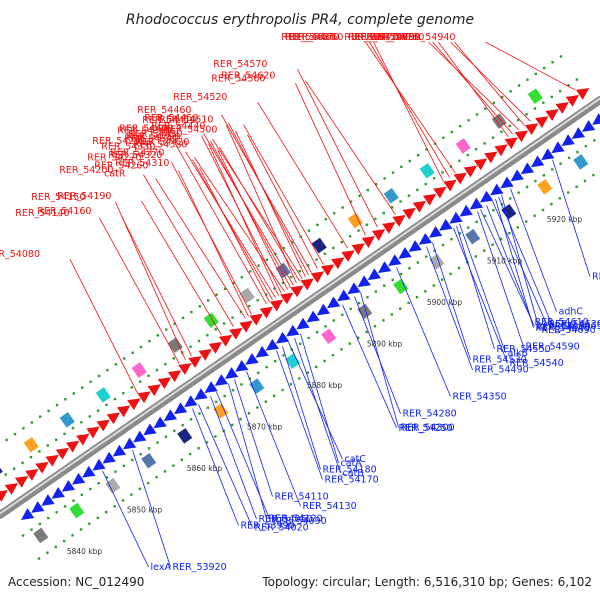  Describe the element at coordinates (190, 130) in the screenshot. I see `forward-gene-label: RER_54500` at that location.